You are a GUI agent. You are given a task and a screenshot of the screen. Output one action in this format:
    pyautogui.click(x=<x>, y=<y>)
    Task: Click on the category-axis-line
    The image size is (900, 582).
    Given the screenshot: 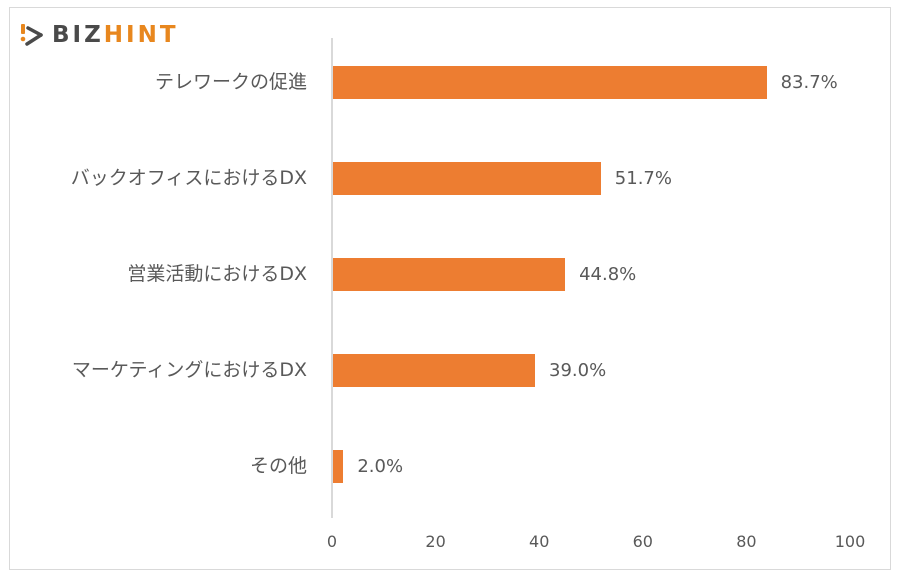 What is the action you would take?
    pyautogui.click(x=332, y=278)
    